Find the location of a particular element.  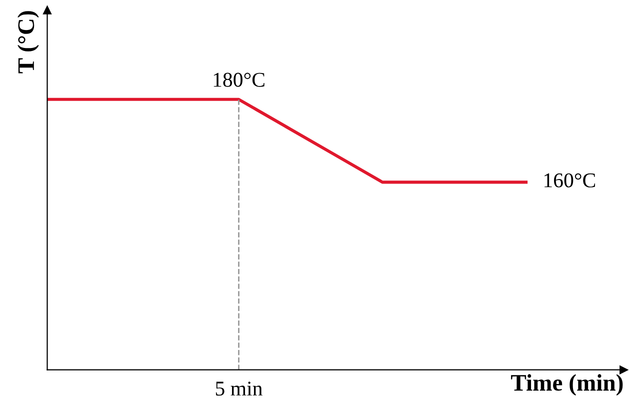

annotation: 160°C is located at coordinates (570, 180).